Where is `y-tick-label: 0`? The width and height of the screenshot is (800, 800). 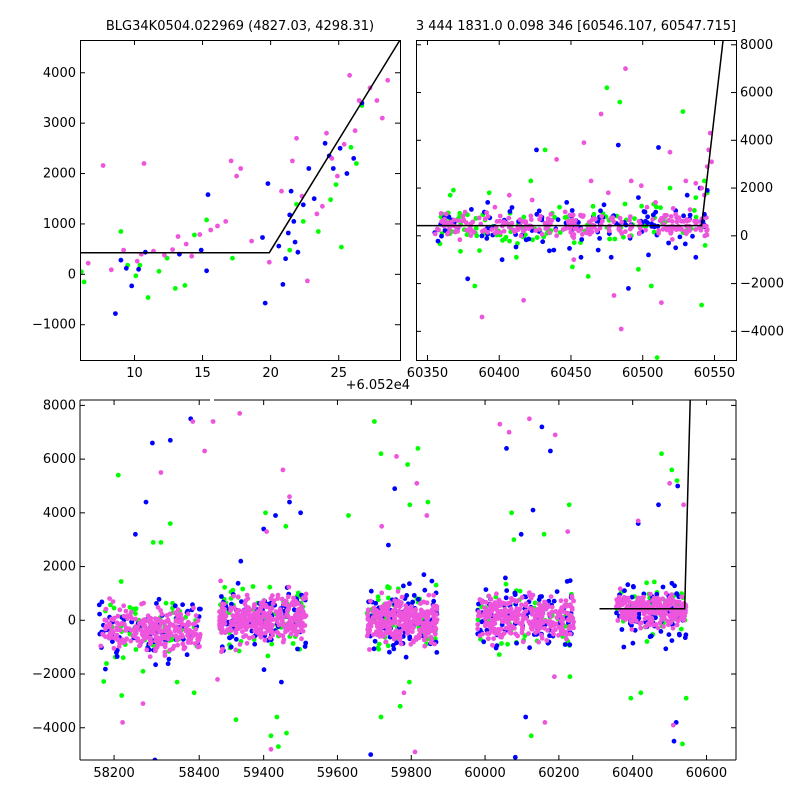 y-tick-label: 0 is located at coordinates (744, 236).